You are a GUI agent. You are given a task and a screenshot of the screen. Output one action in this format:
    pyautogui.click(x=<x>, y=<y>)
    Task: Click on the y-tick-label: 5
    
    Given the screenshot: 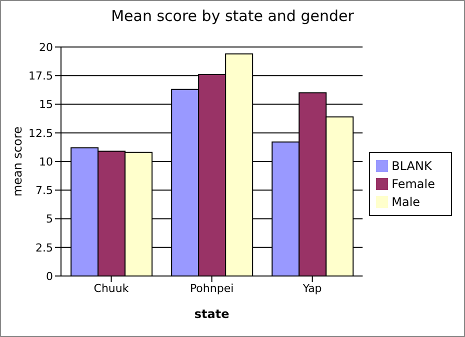 What is the action you would take?
    pyautogui.click(x=49, y=219)
    